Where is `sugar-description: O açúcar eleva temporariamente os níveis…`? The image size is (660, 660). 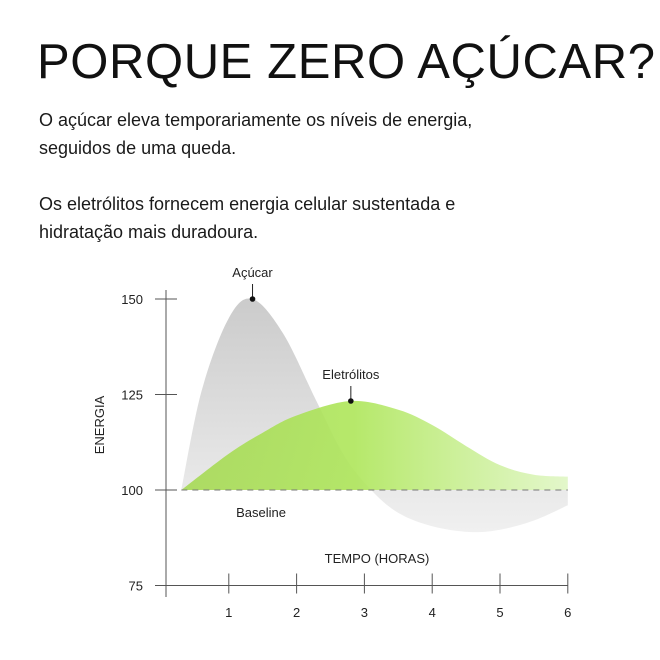 sugar-description: O açúcar eleva temporariamente os níveis… is located at coordinates (255, 134).